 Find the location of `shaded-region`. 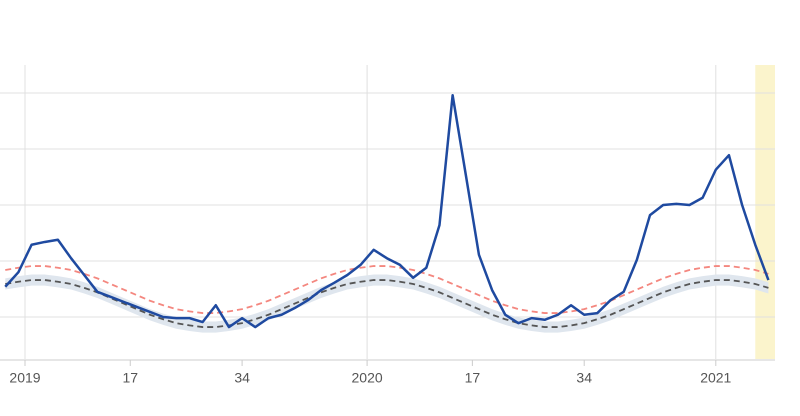

shaded-region is located at coordinates (765, 212).